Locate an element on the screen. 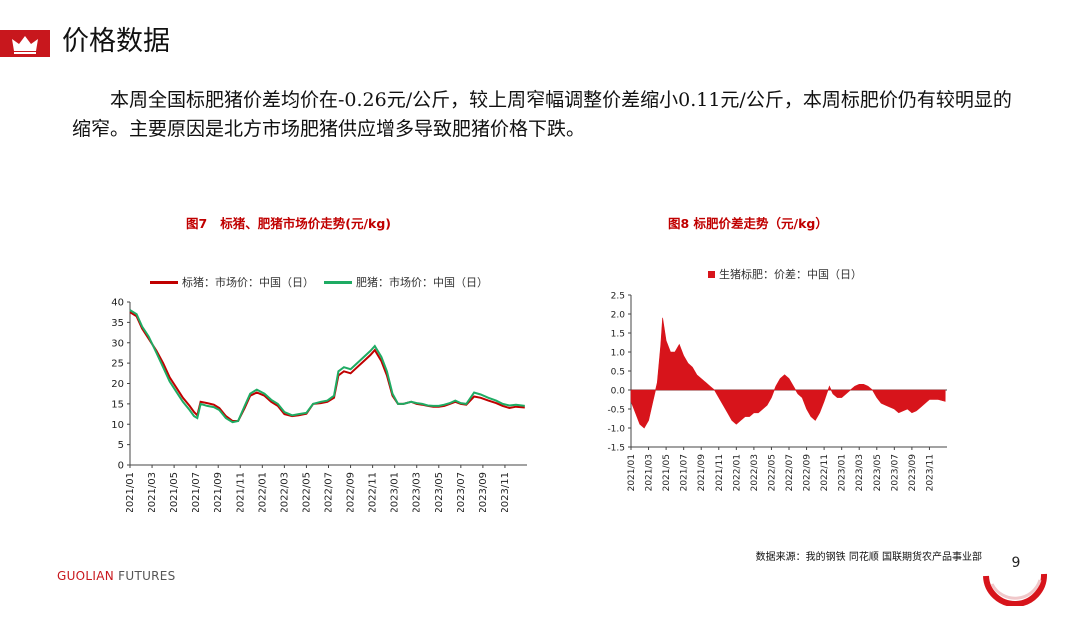 The width and height of the screenshot is (1080, 627). y-tick-label: -1.0 is located at coordinates (616, 430).